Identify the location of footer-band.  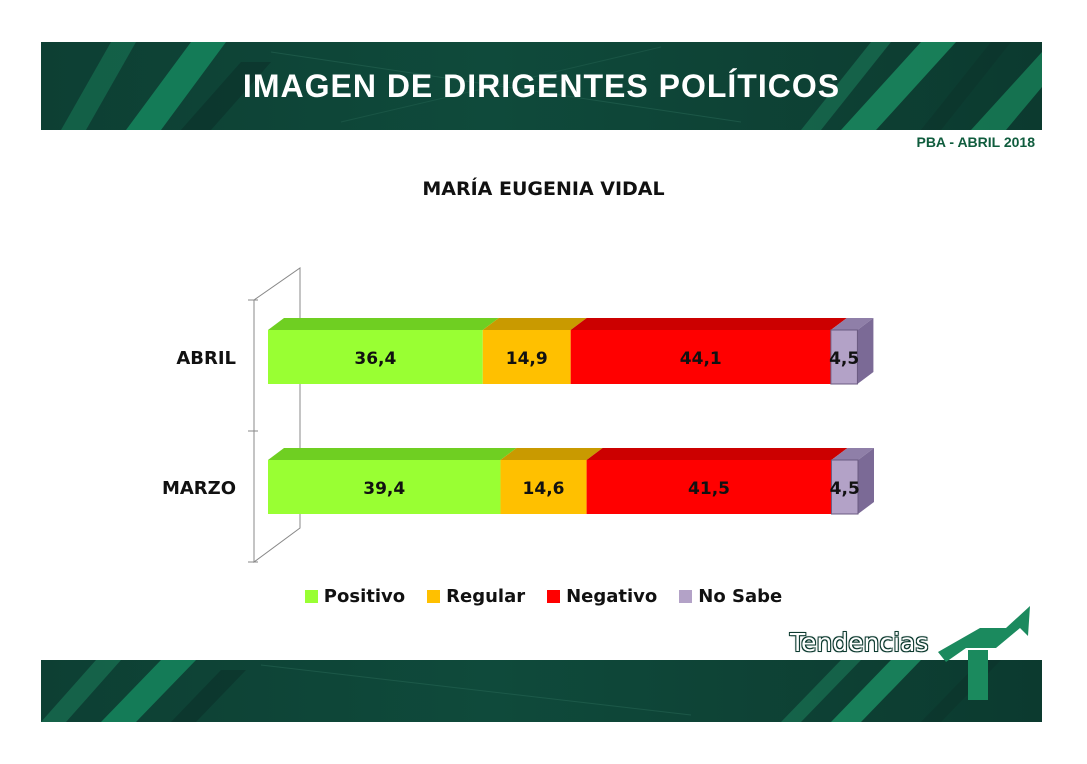
(541, 691).